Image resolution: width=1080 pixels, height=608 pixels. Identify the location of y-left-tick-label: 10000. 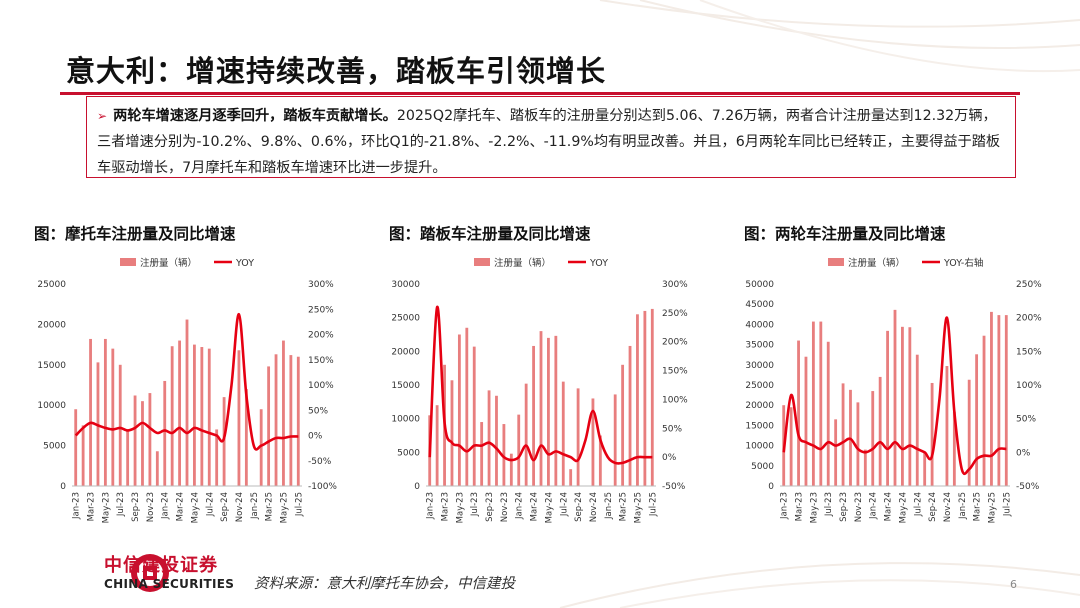
(51, 406).